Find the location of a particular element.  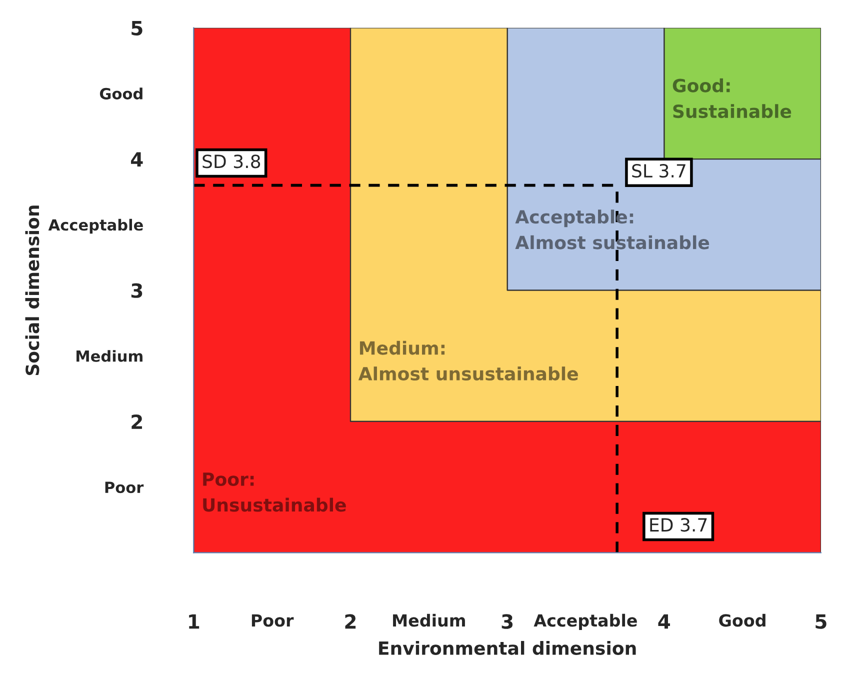

y-tick-label: Poor is located at coordinates (124, 488).